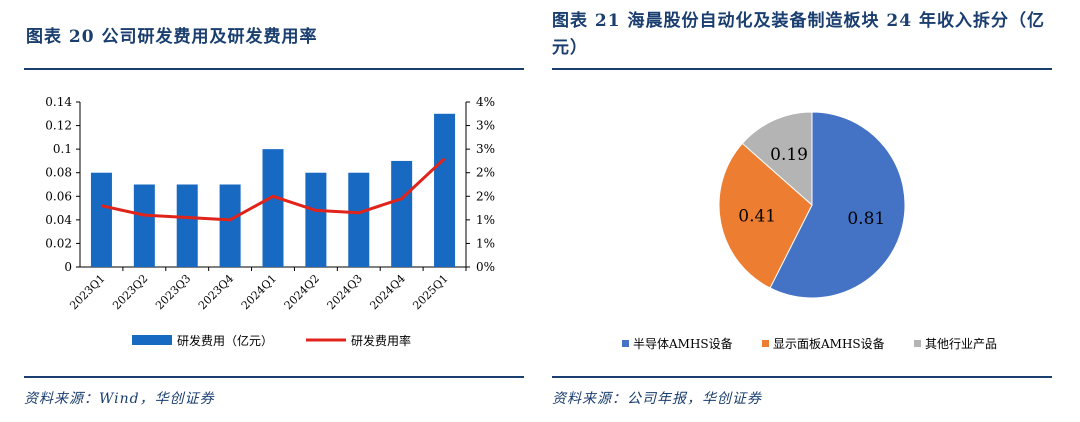 Image resolution: width=1080 pixels, height=422 pixels. What do you see at coordinates (130, 292) in the screenshot?
I see `x-tick-label: 2023Q2` at bounding box center [130, 292].